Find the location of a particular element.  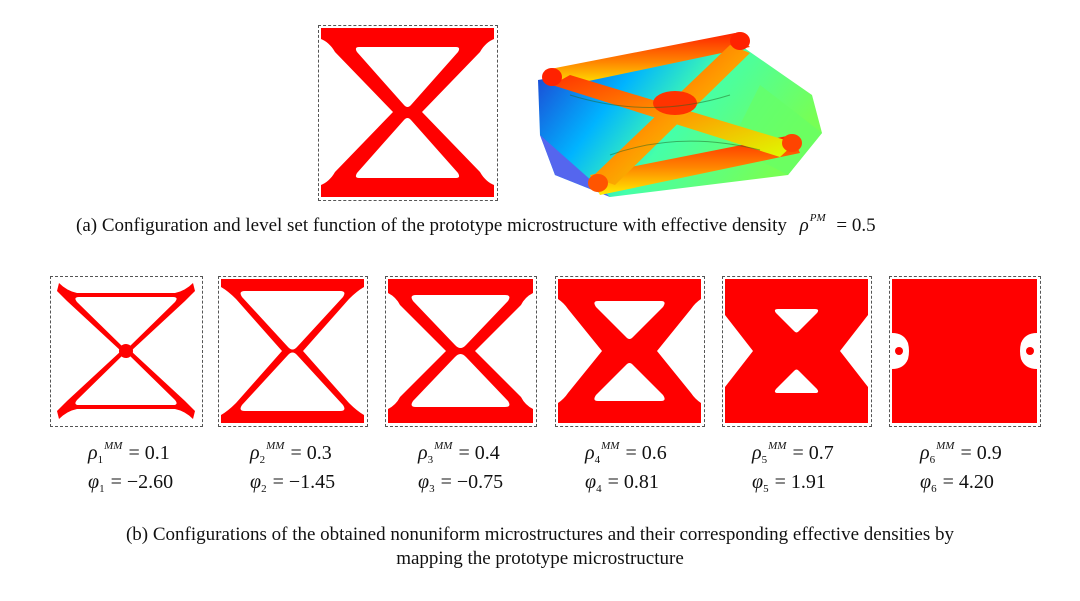

rho-subscript: 1 is located at coordinates (100, 460).